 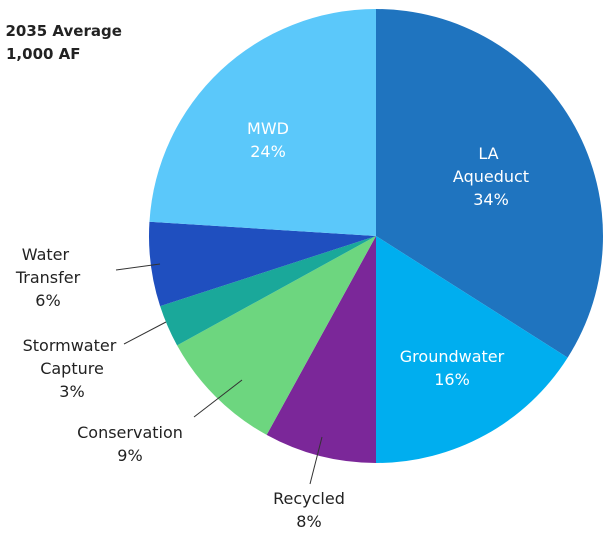 I want to click on slice-value-label: 6%, so click(x=47, y=300).